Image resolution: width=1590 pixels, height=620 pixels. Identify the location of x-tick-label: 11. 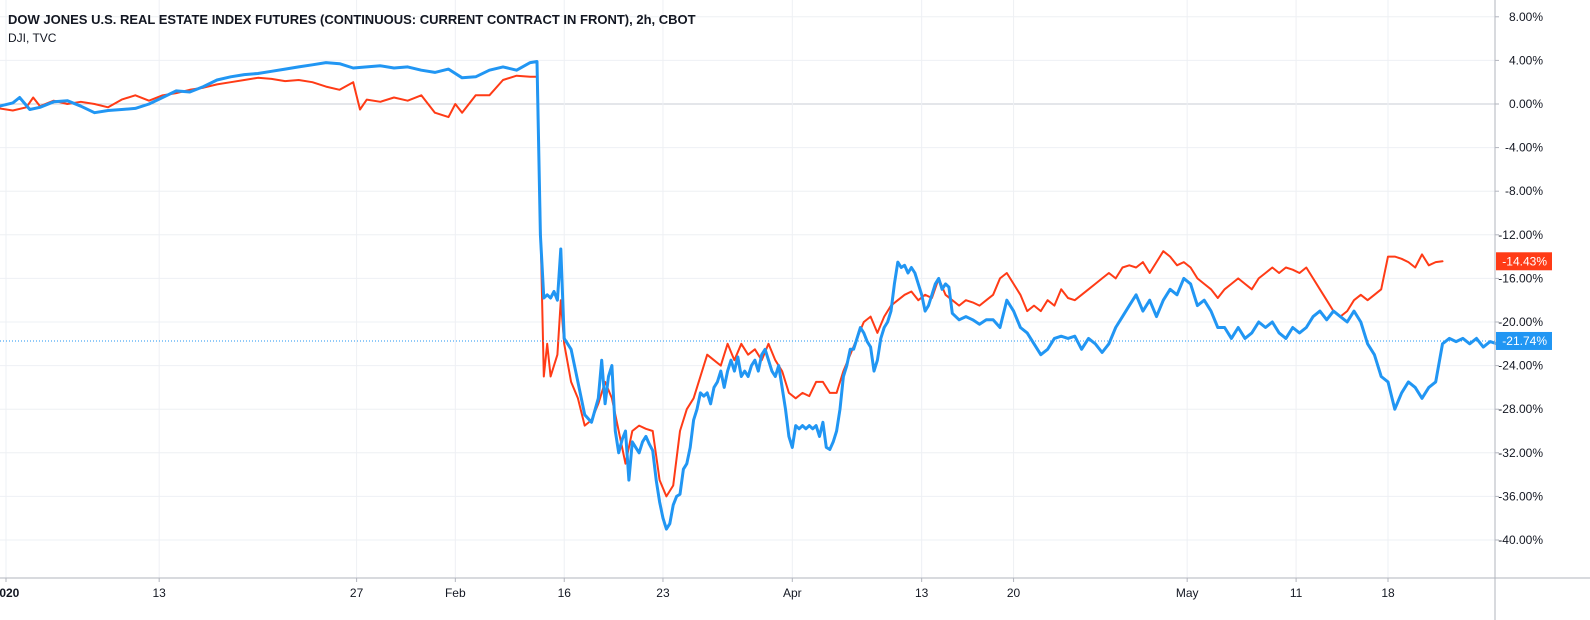
(1296, 593).